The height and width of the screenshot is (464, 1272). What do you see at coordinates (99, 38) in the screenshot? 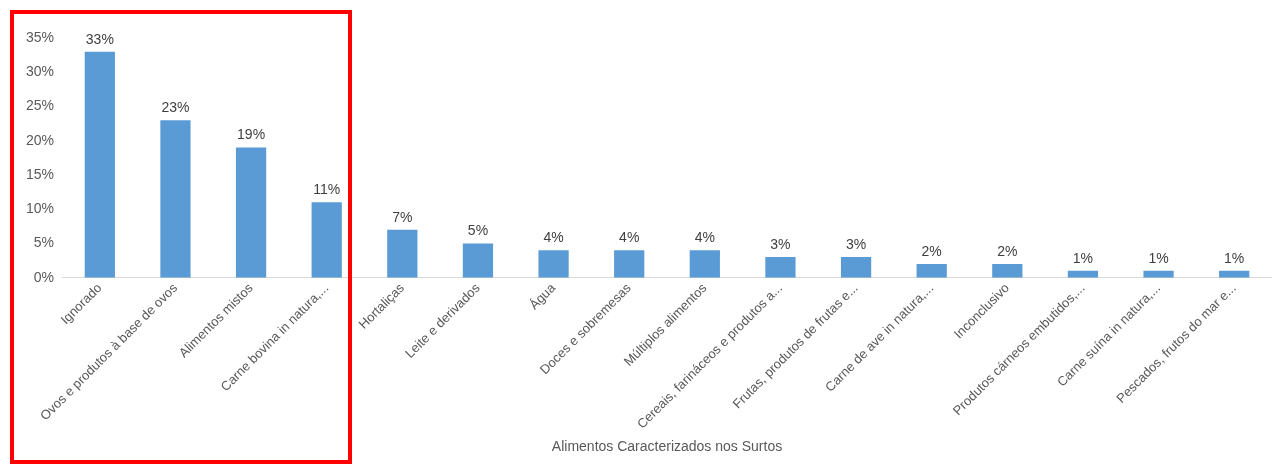
I see `data-label: 33%` at bounding box center [99, 38].